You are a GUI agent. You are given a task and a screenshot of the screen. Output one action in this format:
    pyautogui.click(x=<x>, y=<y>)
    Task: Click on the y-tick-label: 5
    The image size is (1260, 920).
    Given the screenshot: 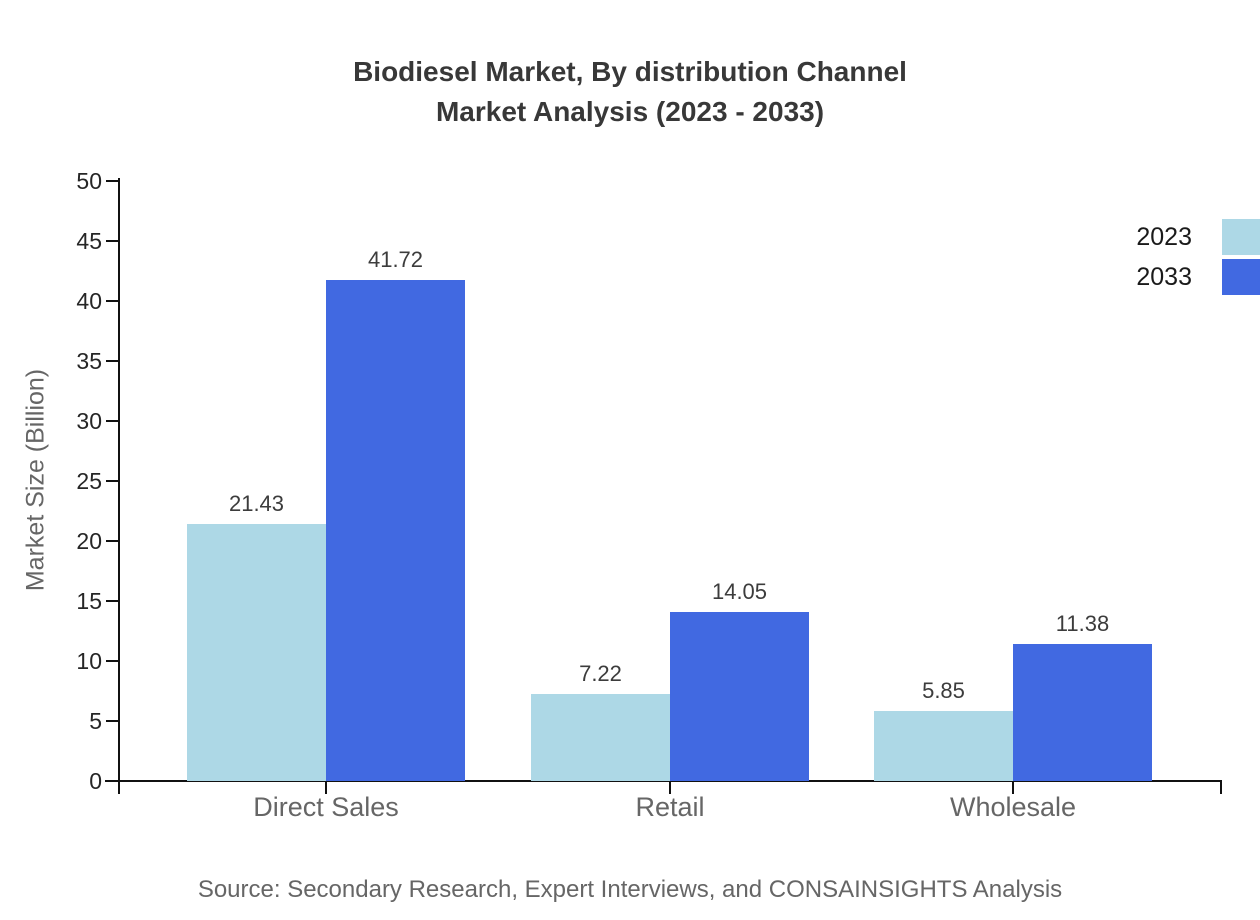 What is the action you would take?
    pyautogui.click(x=95, y=721)
    